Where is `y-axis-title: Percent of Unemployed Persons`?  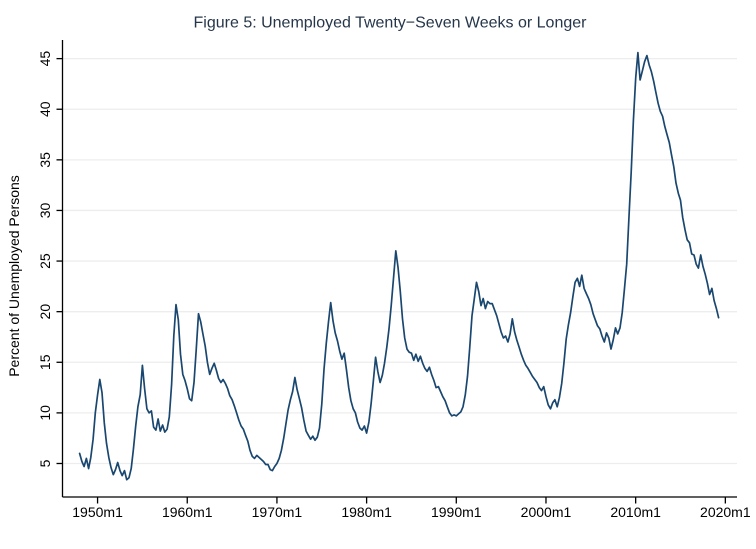
y-axis-title: Percent of Unemployed Persons is located at coordinates (14, 276).